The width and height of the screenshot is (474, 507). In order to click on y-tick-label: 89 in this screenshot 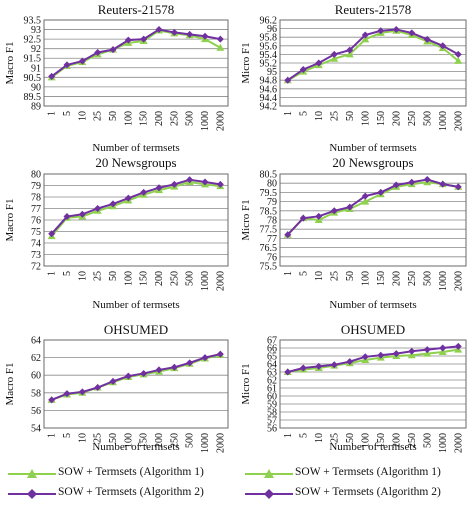, I will do `click(36, 107)`.